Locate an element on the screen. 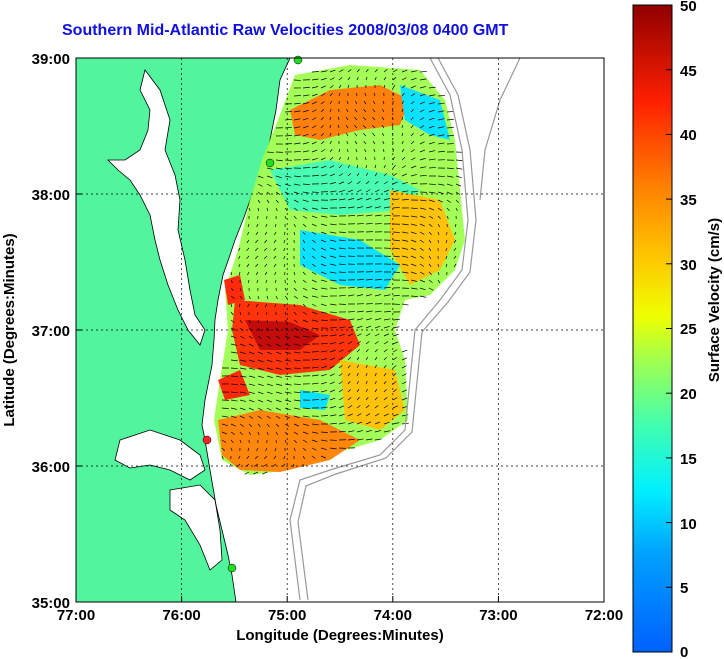 This screenshot has width=724, height=659. colorbar is located at coordinates (652, 328).